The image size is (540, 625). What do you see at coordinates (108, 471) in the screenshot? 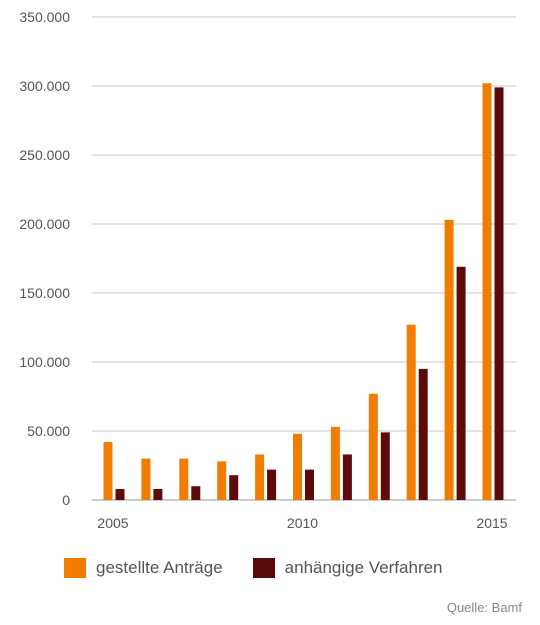
I see `bar-antraege-2005` at bounding box center [108, 471].